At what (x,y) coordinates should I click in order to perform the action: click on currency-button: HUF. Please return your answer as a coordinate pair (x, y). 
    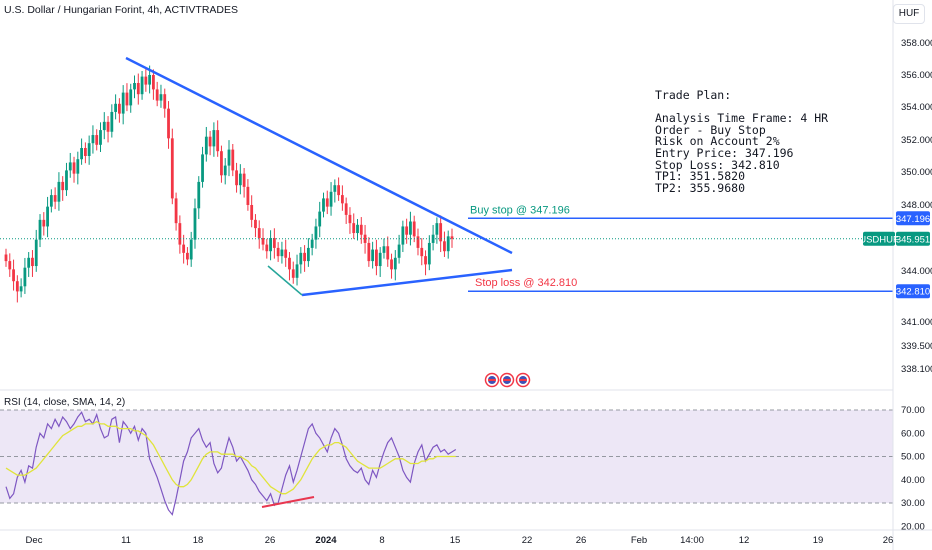
    Looking at the image, I should click on (909, 14).